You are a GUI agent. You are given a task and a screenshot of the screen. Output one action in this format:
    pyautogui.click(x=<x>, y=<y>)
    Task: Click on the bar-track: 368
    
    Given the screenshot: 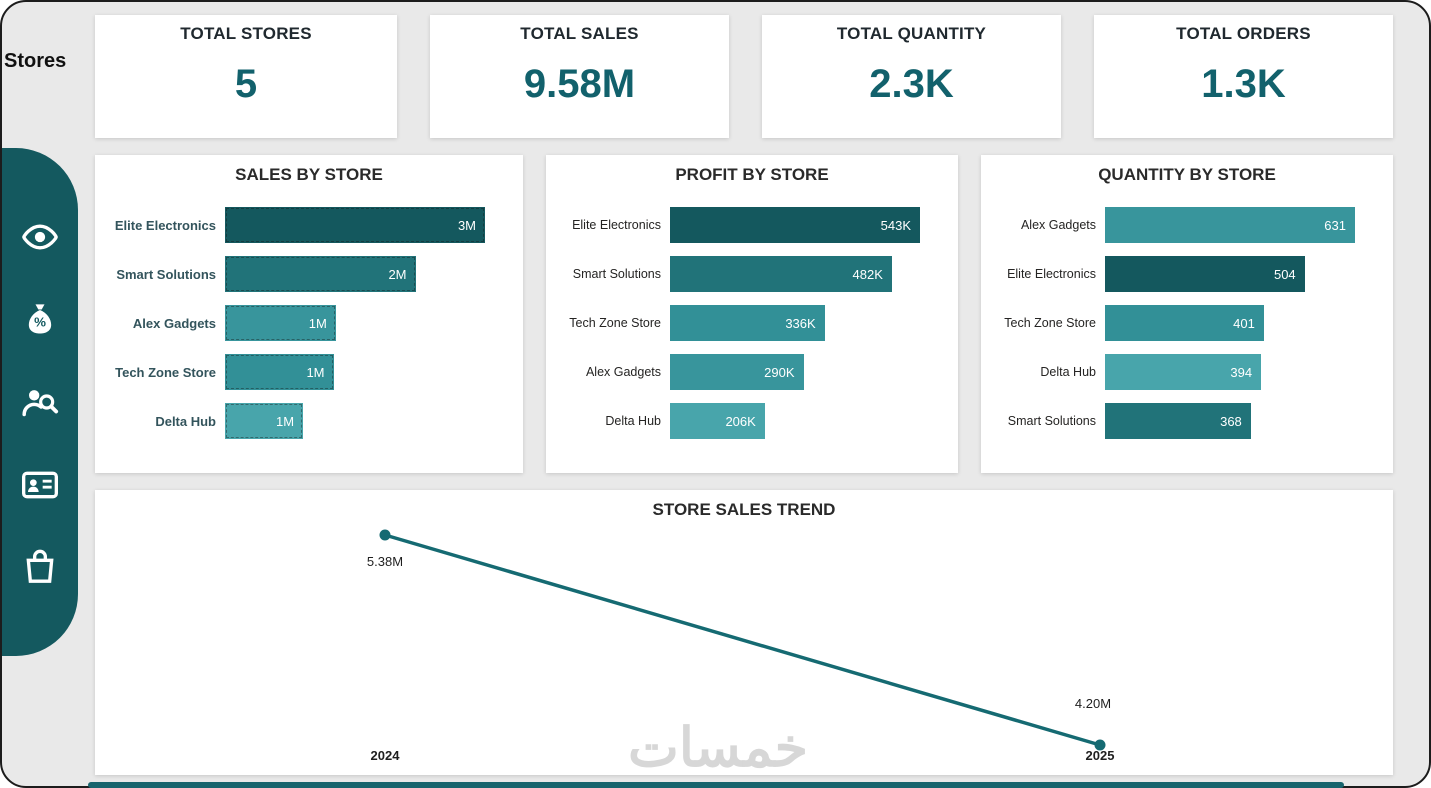 What is the action you would take?
    pyautogui.click(x=1230, y=421)
    